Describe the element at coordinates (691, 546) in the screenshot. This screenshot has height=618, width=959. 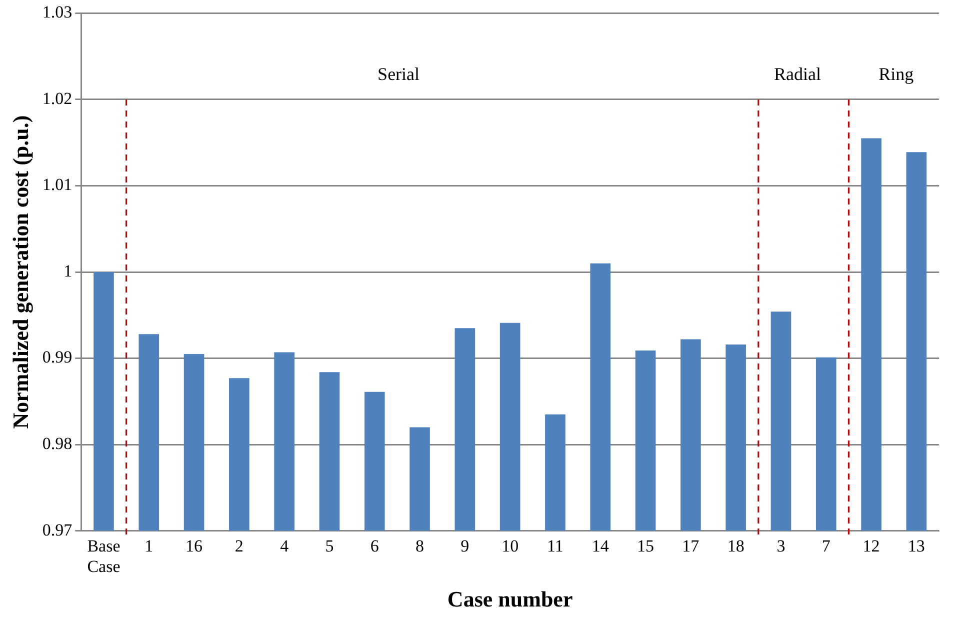
I see `x-tick-label: 17` at that location.